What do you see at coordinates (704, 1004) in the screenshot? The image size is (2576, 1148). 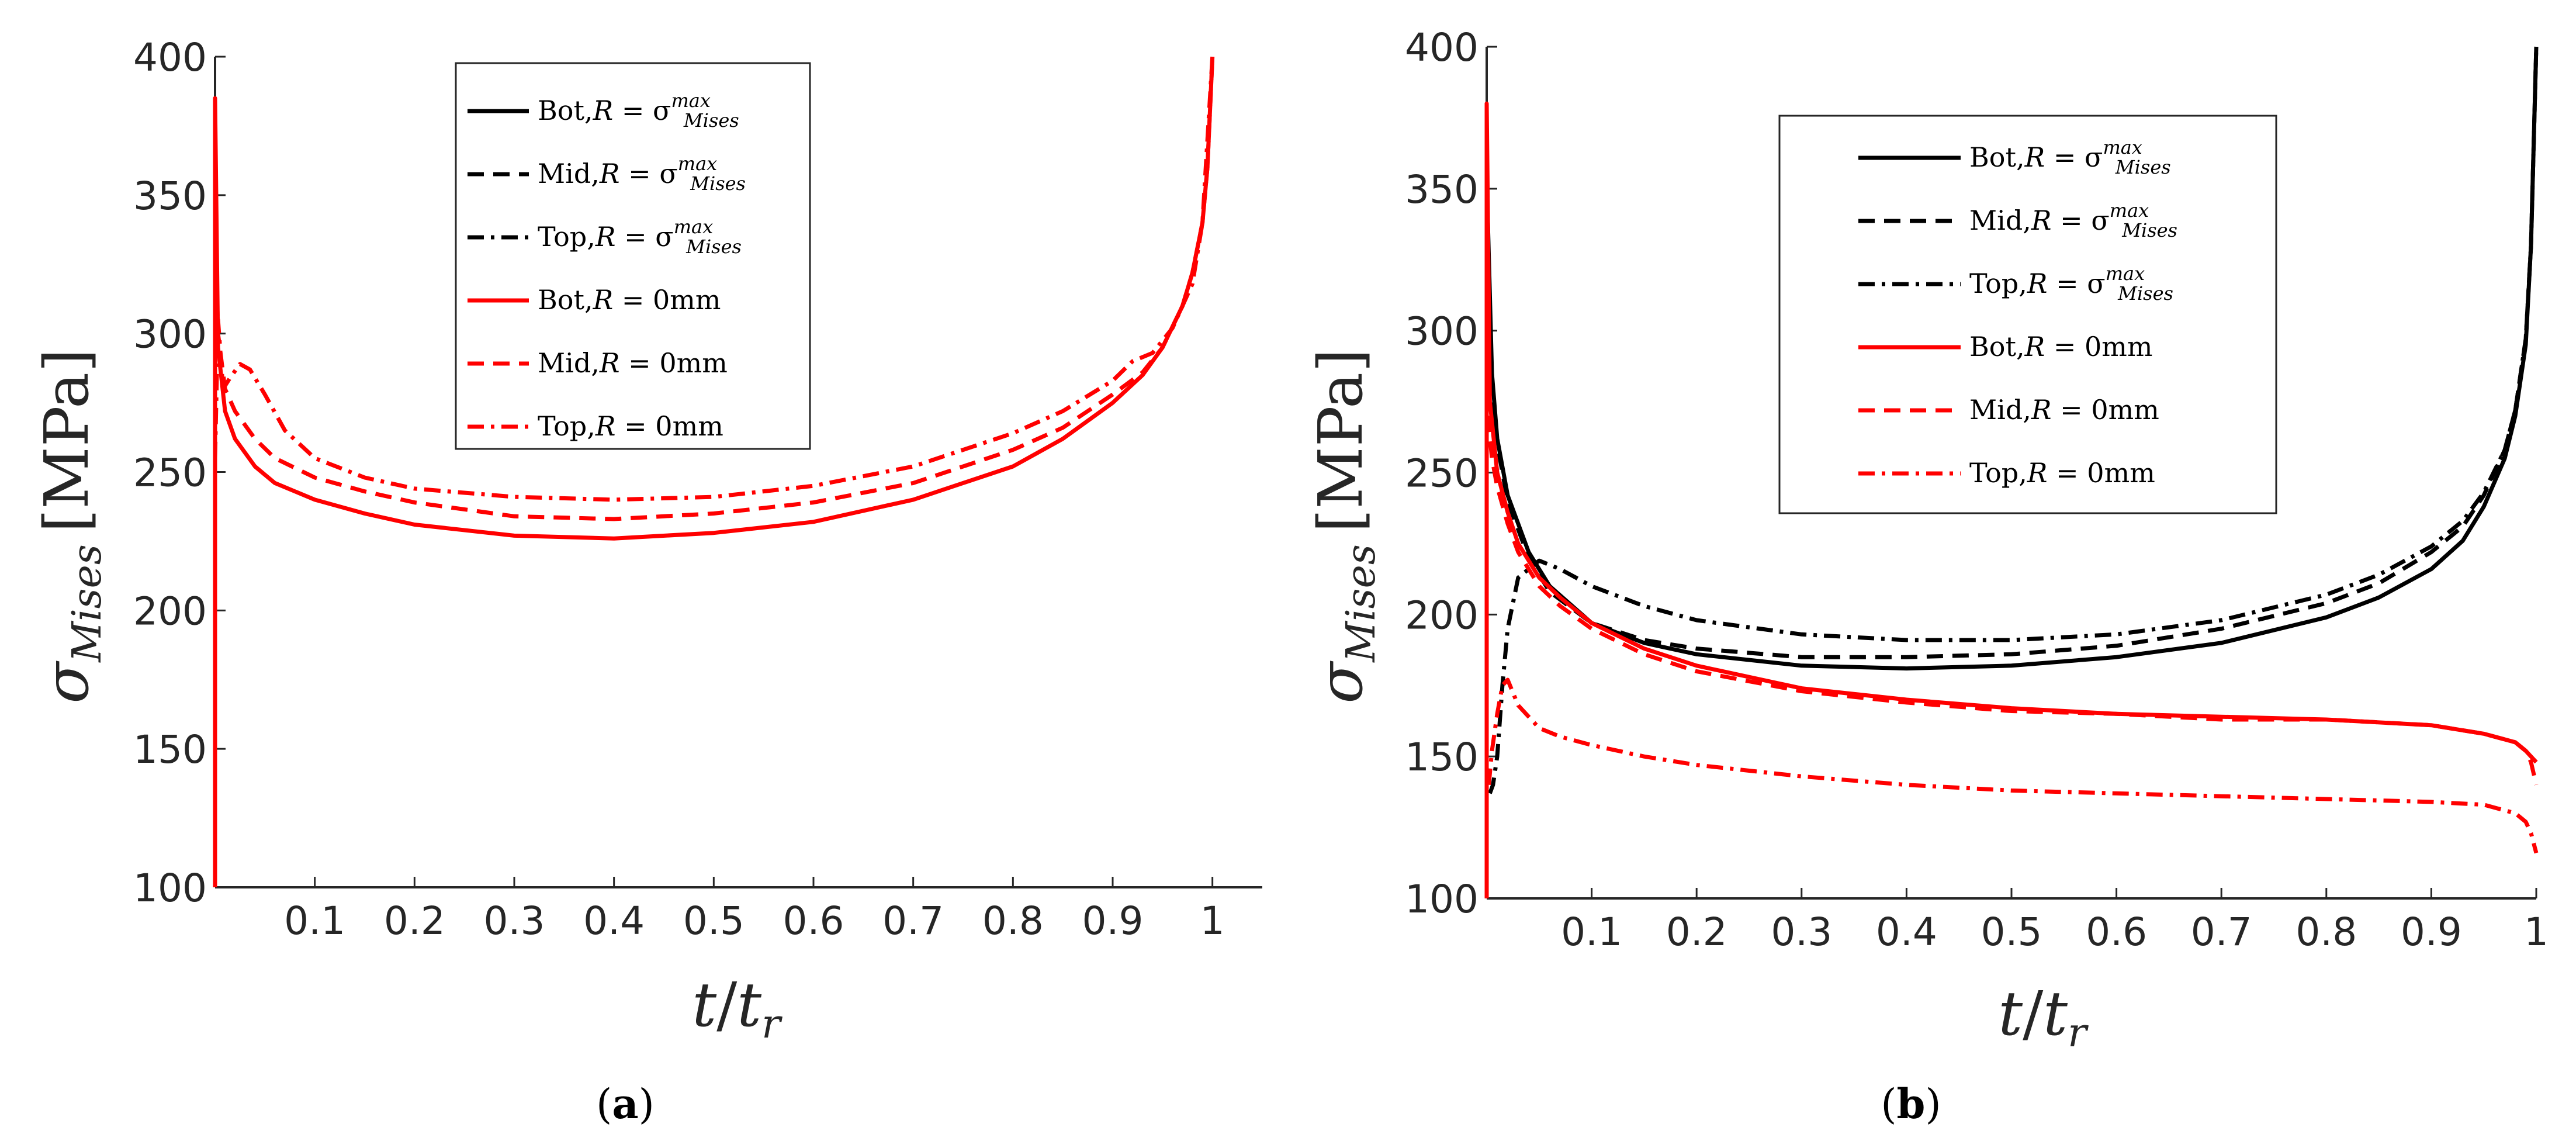 I see `x-axis-label-a-t: t` at bounding box center [704, 1004].